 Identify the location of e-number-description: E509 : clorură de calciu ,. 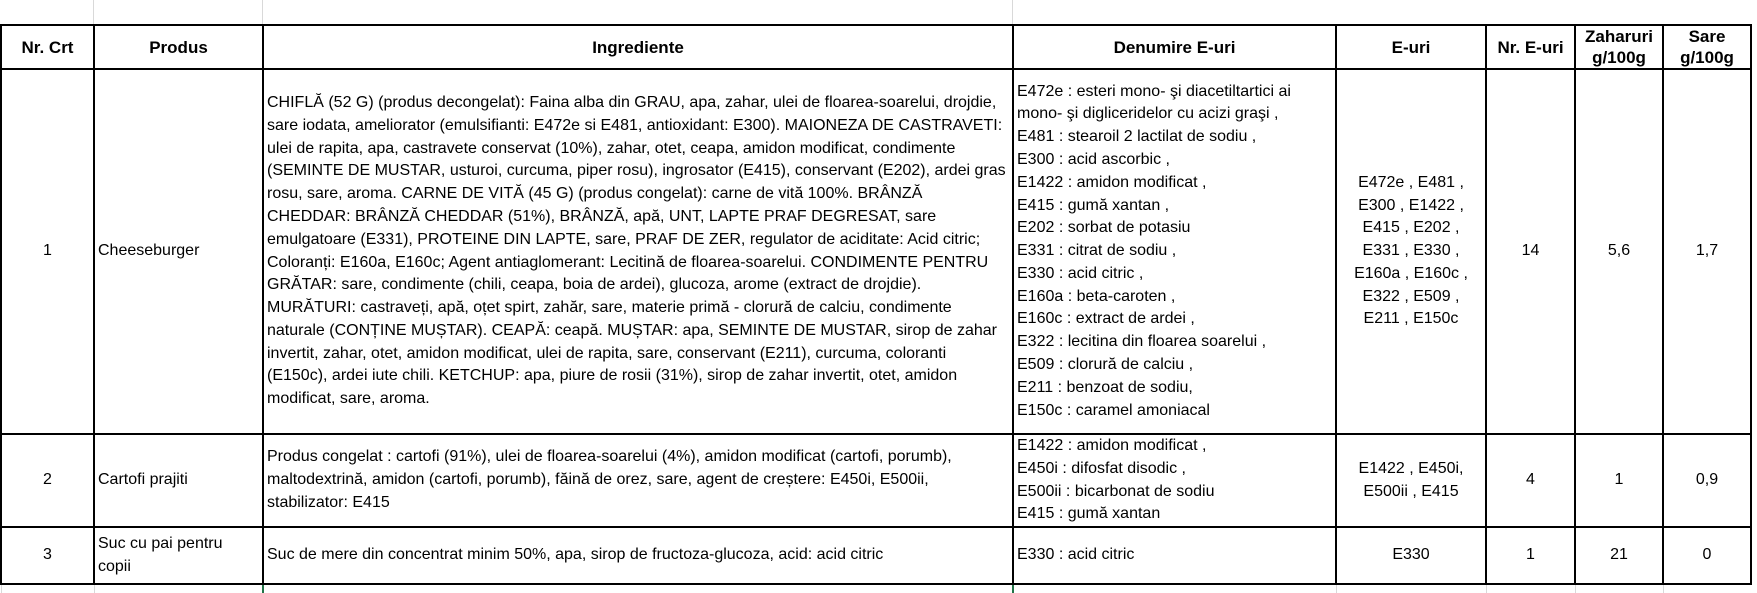
(1105, 365).